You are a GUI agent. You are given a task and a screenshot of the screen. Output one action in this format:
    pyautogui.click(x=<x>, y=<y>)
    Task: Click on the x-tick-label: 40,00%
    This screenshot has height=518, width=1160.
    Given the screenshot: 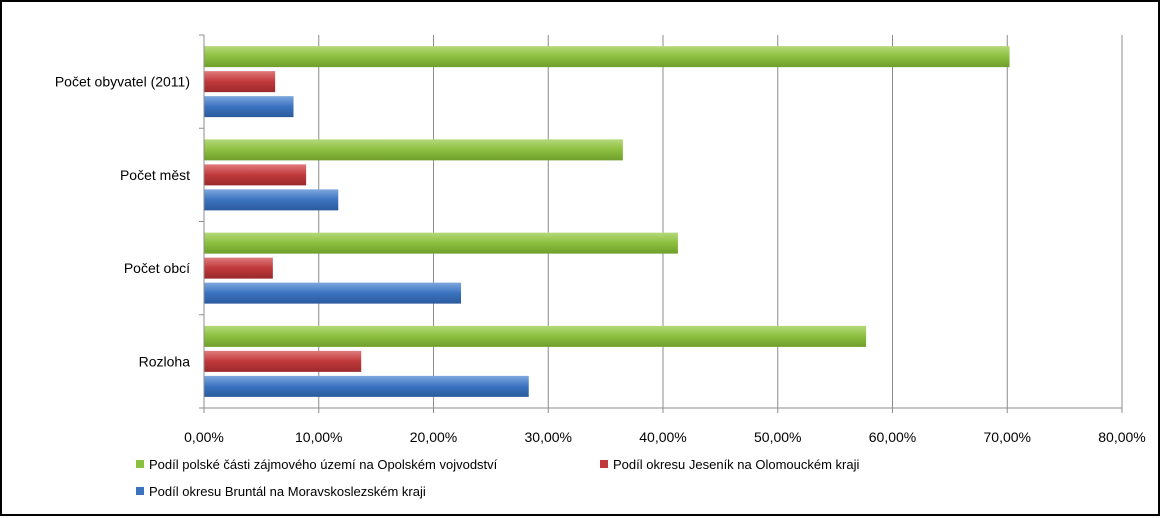 What is the action you would take?
    pyautogui.click(x=662, y=437)
    